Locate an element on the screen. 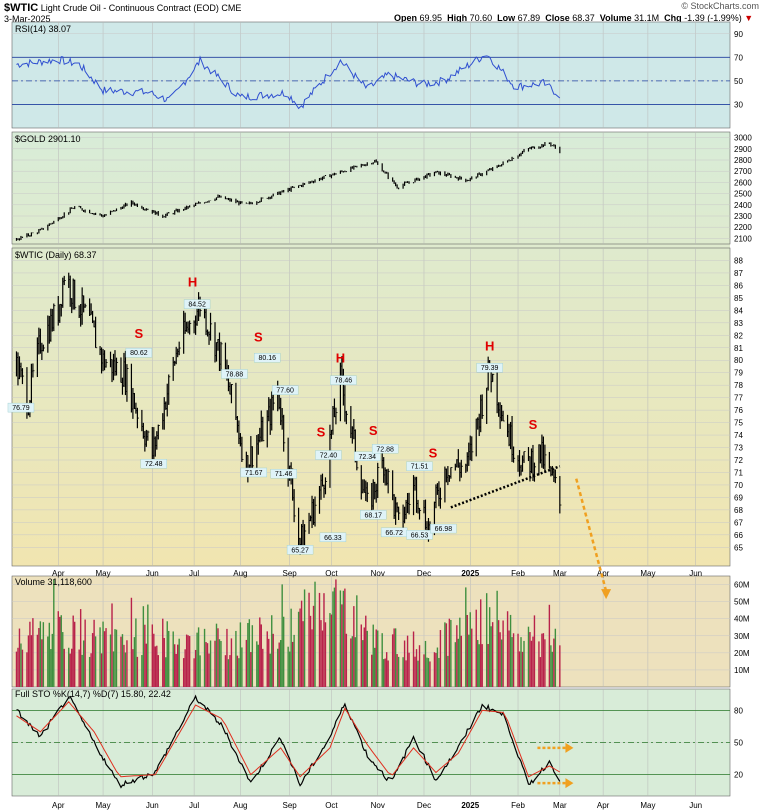  forecast-arrow-head is located at coordinates (606, 594).